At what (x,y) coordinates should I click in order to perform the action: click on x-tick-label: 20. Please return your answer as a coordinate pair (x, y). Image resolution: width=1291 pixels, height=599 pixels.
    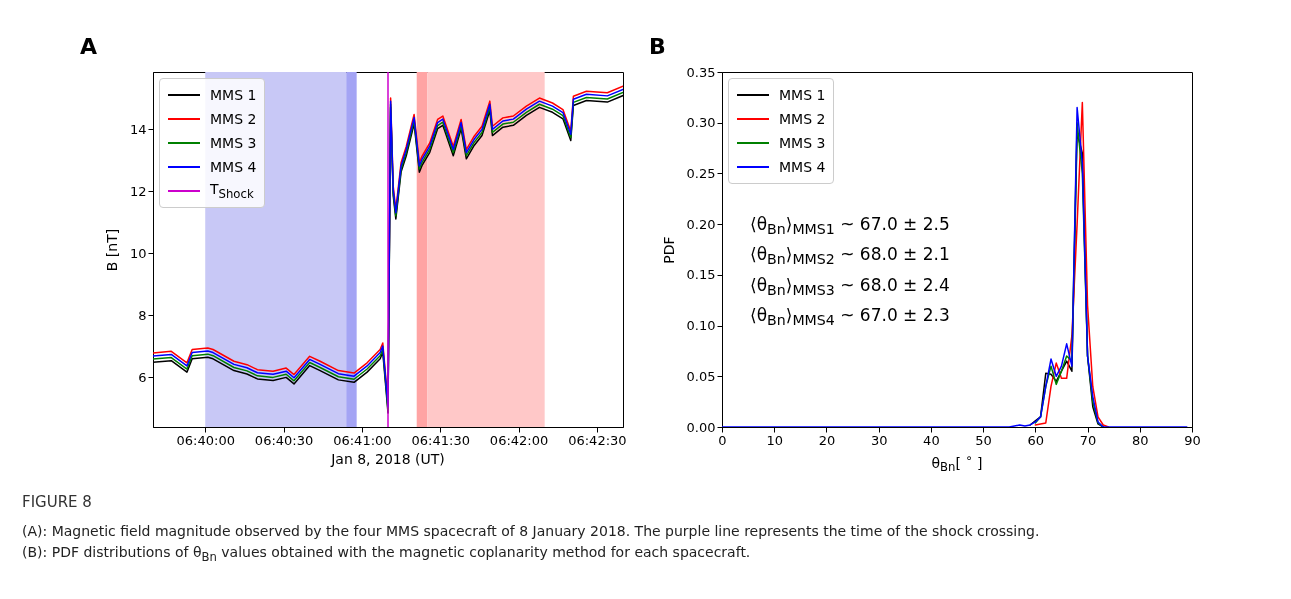
    Looking at the image, I should click on (827, 440).